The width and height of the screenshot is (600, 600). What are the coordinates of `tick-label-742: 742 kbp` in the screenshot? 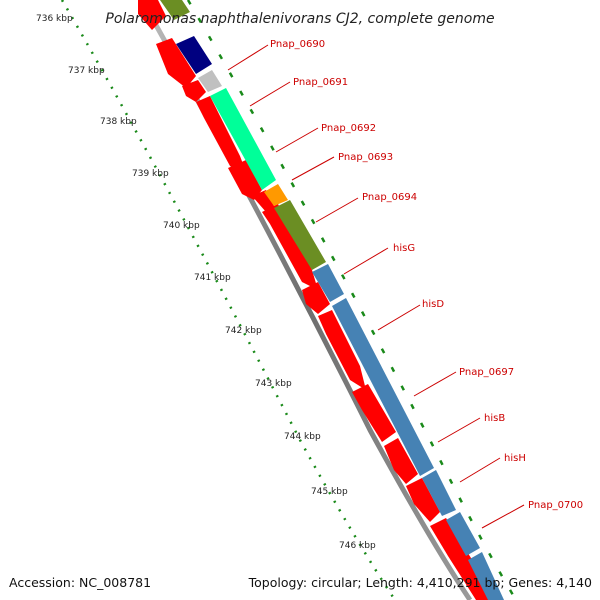 It's located at (243, 331).